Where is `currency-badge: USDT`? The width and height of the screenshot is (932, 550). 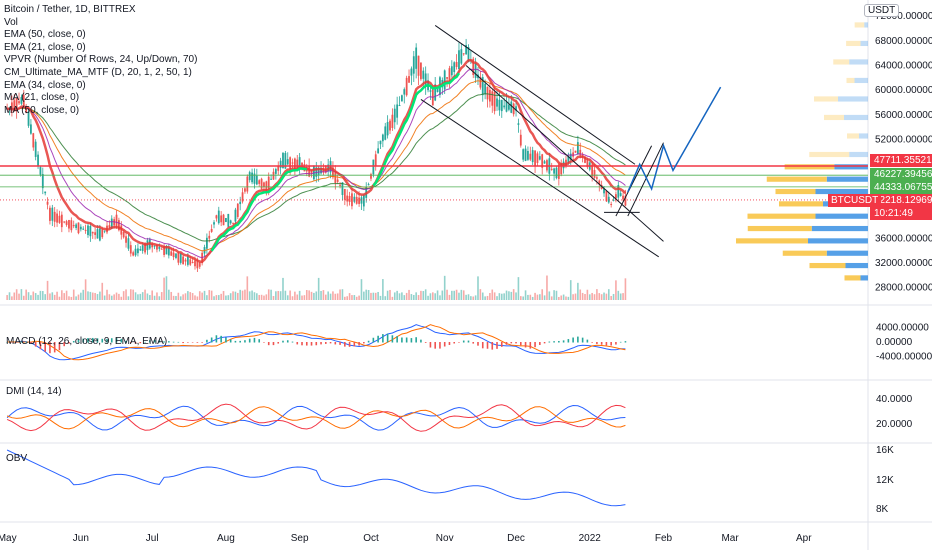
currency-badge: USDT is located at coordinates (882, 10).